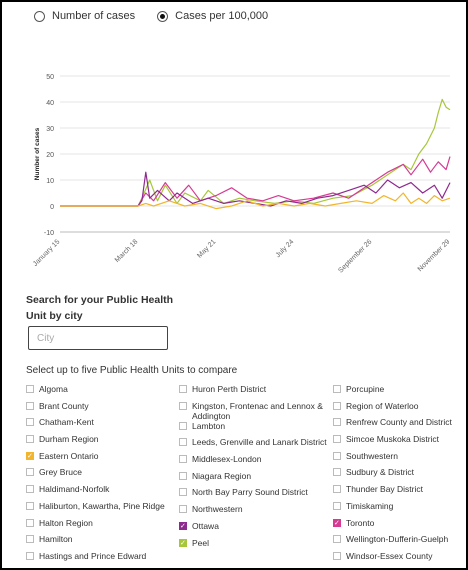  Describe the element at coordinates (66, 522) in the screenshot. I see `phu-label: Halton Region` at that location.